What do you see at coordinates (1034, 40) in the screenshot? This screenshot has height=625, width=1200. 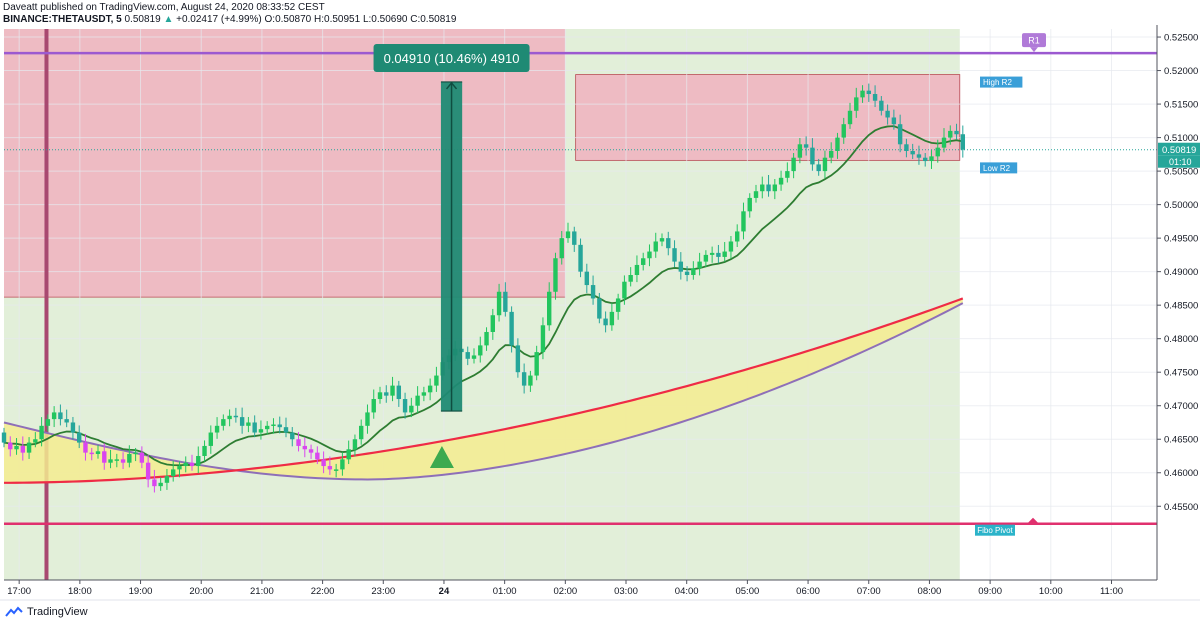 I see `r1-level-badge` at bounding box center [1034, 40].